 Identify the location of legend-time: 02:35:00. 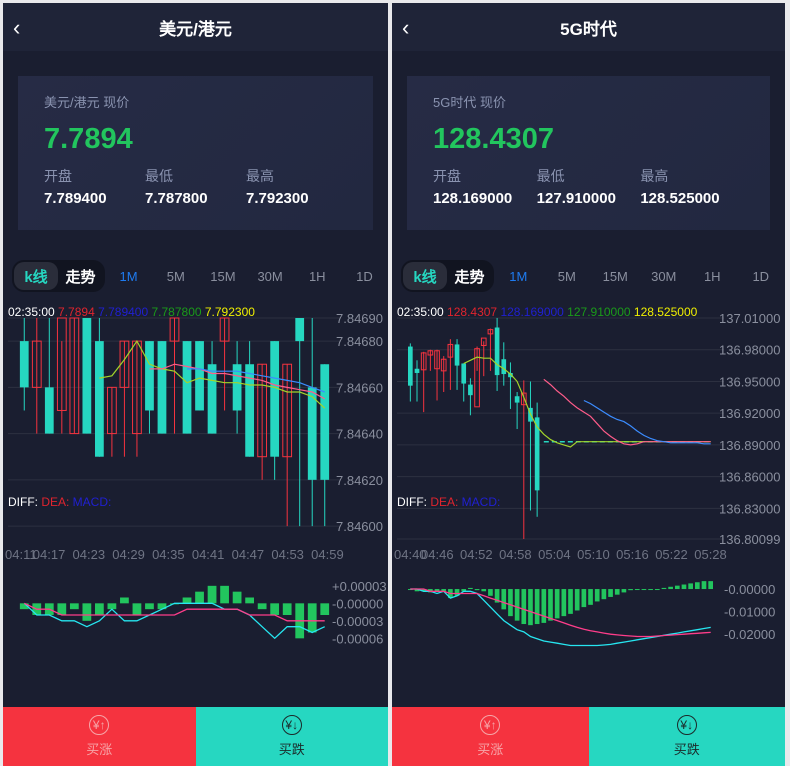
(33, 312).